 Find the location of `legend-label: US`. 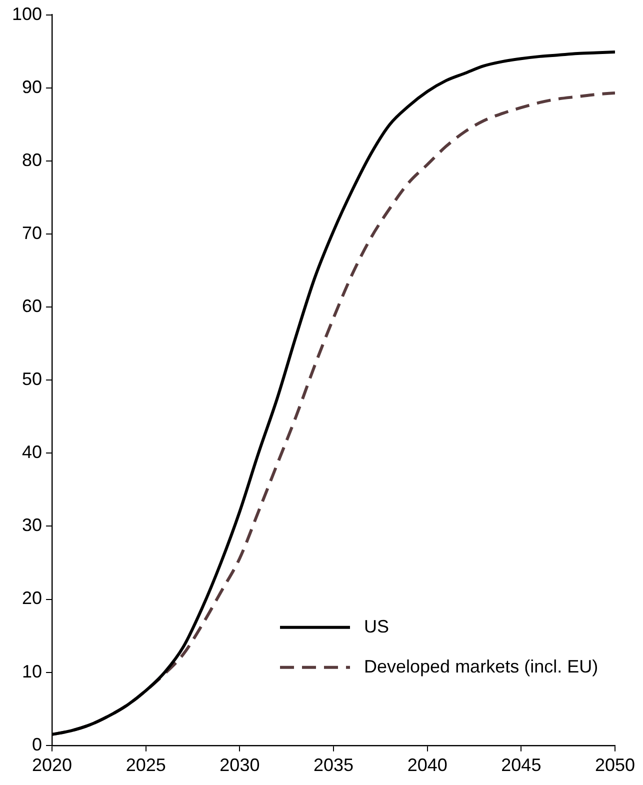

legend-label: US is located at coordinates (377, 626).